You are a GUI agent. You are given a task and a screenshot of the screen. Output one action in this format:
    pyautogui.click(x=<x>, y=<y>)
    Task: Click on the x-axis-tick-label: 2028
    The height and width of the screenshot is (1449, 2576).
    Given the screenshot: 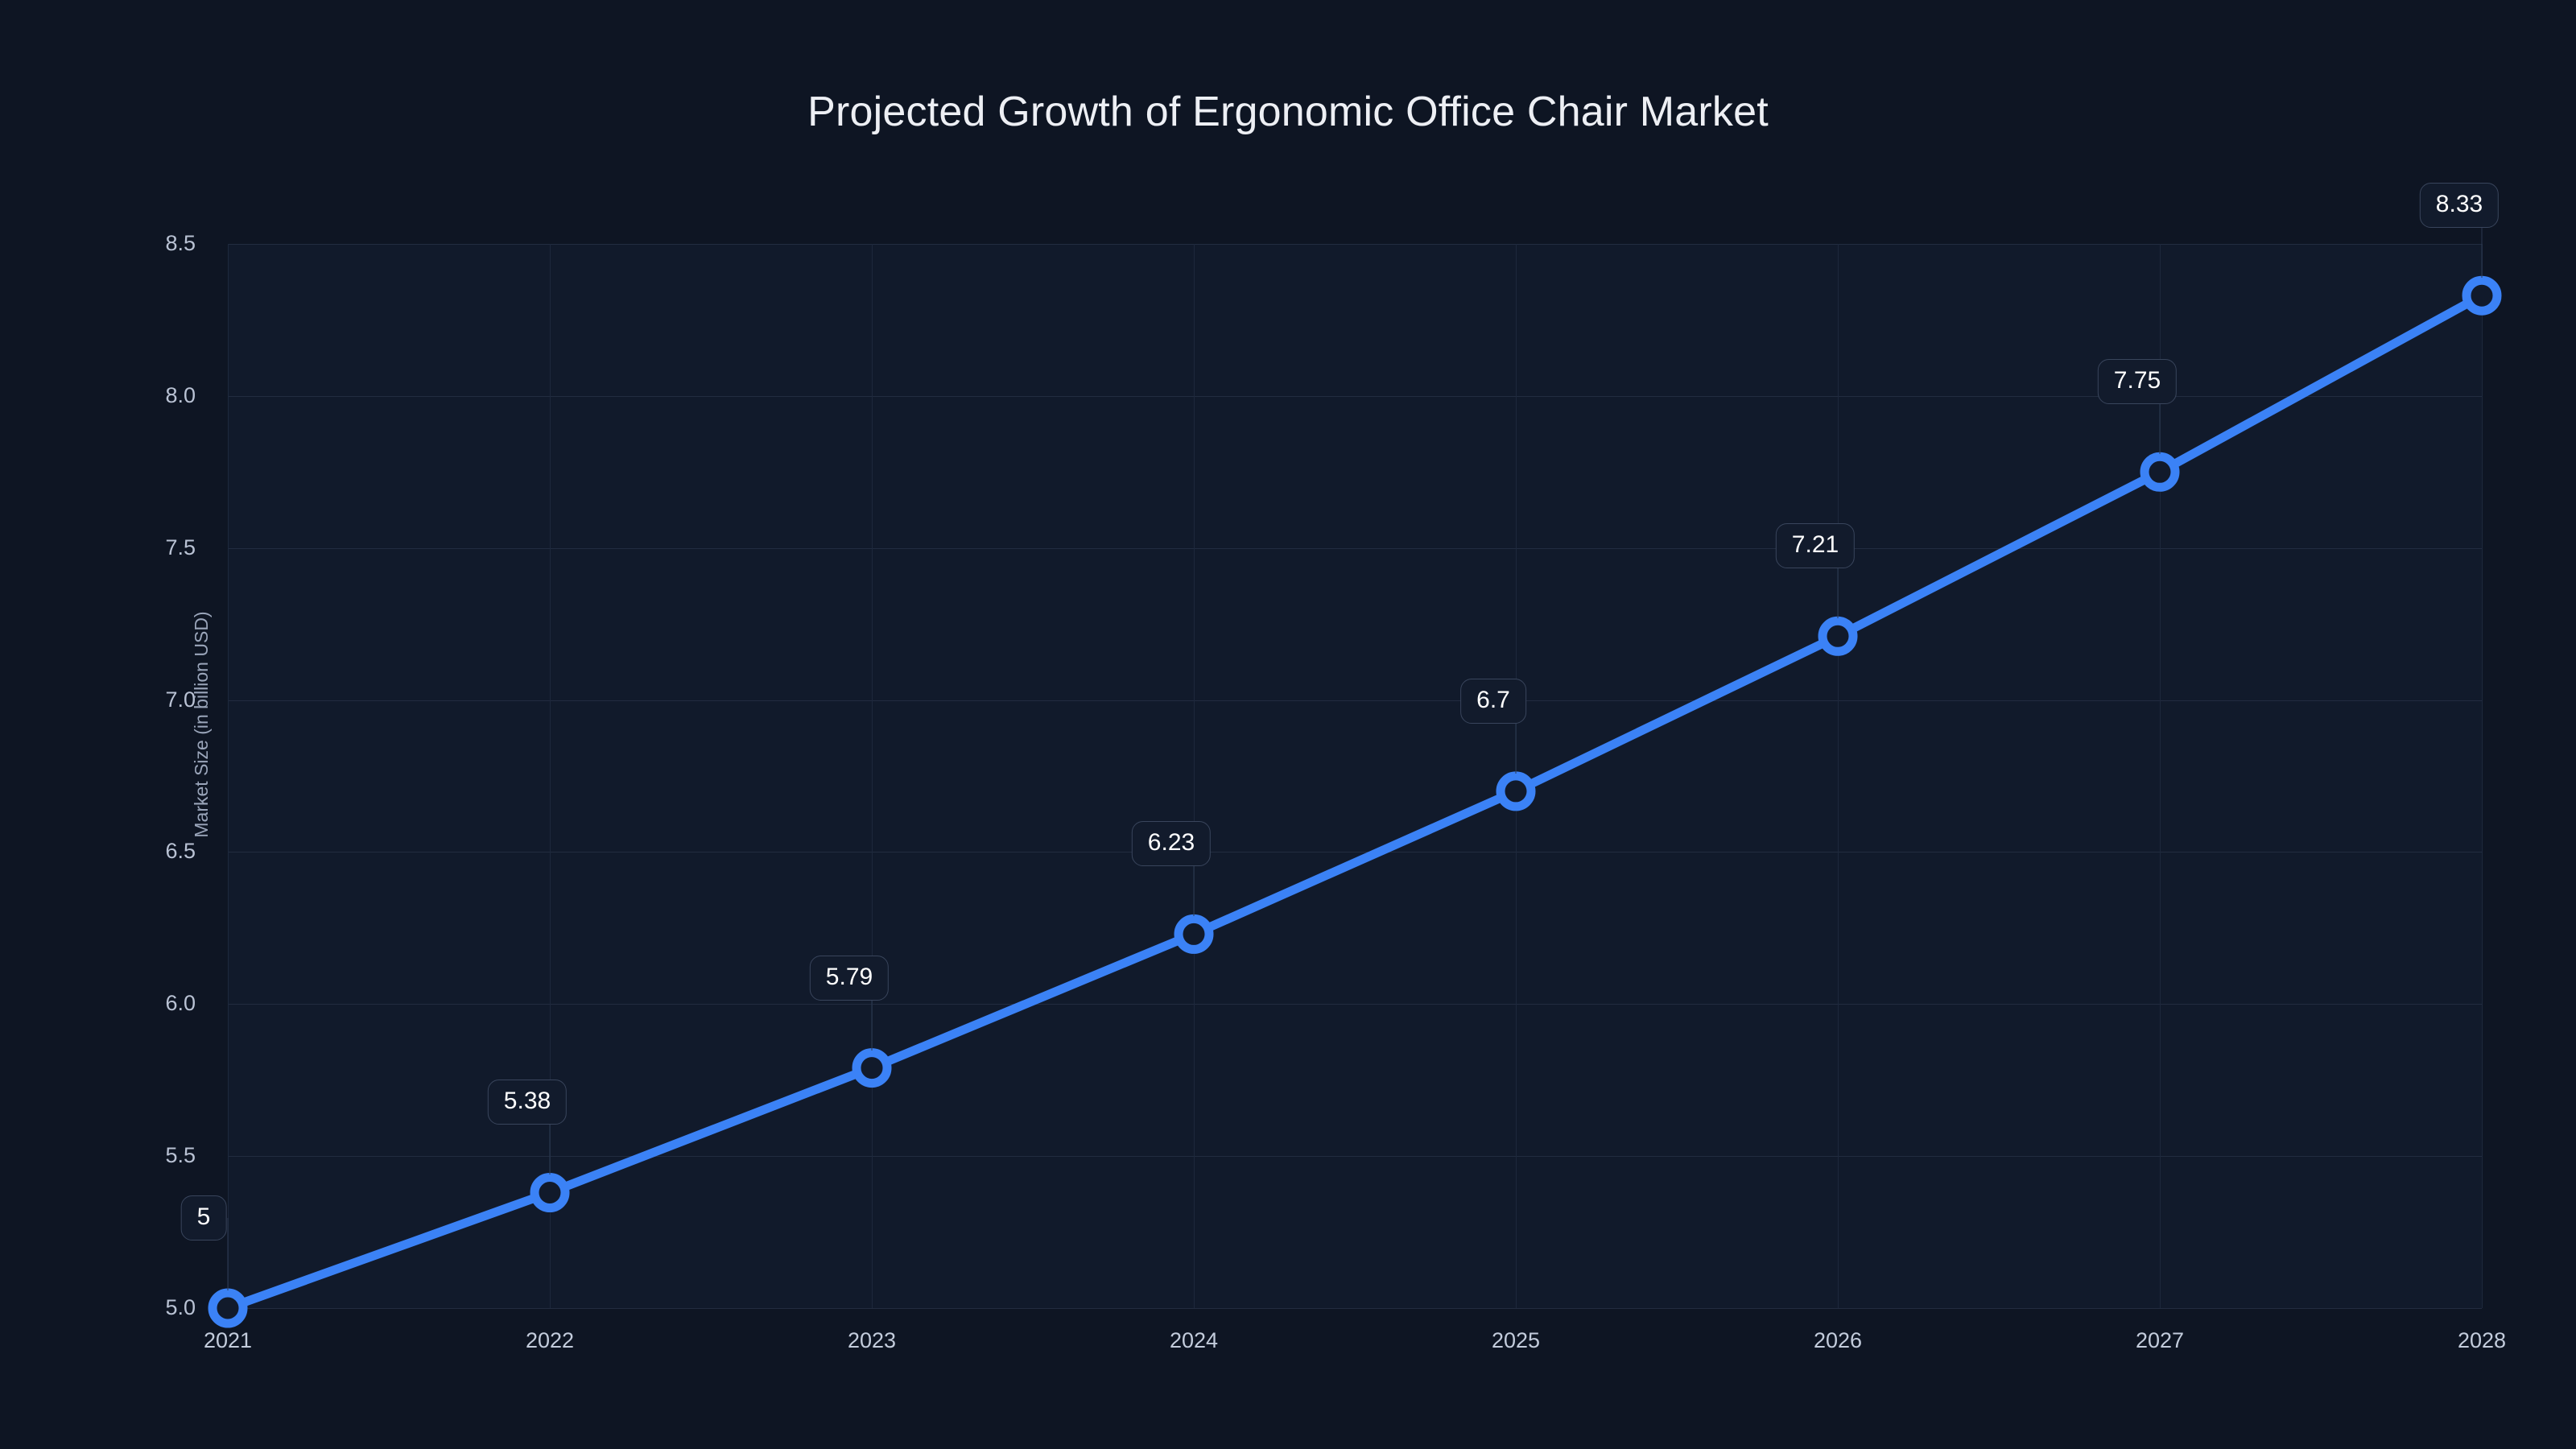 What is the action you would take?
    pyautogui.click(x=2482, y=1340)
    